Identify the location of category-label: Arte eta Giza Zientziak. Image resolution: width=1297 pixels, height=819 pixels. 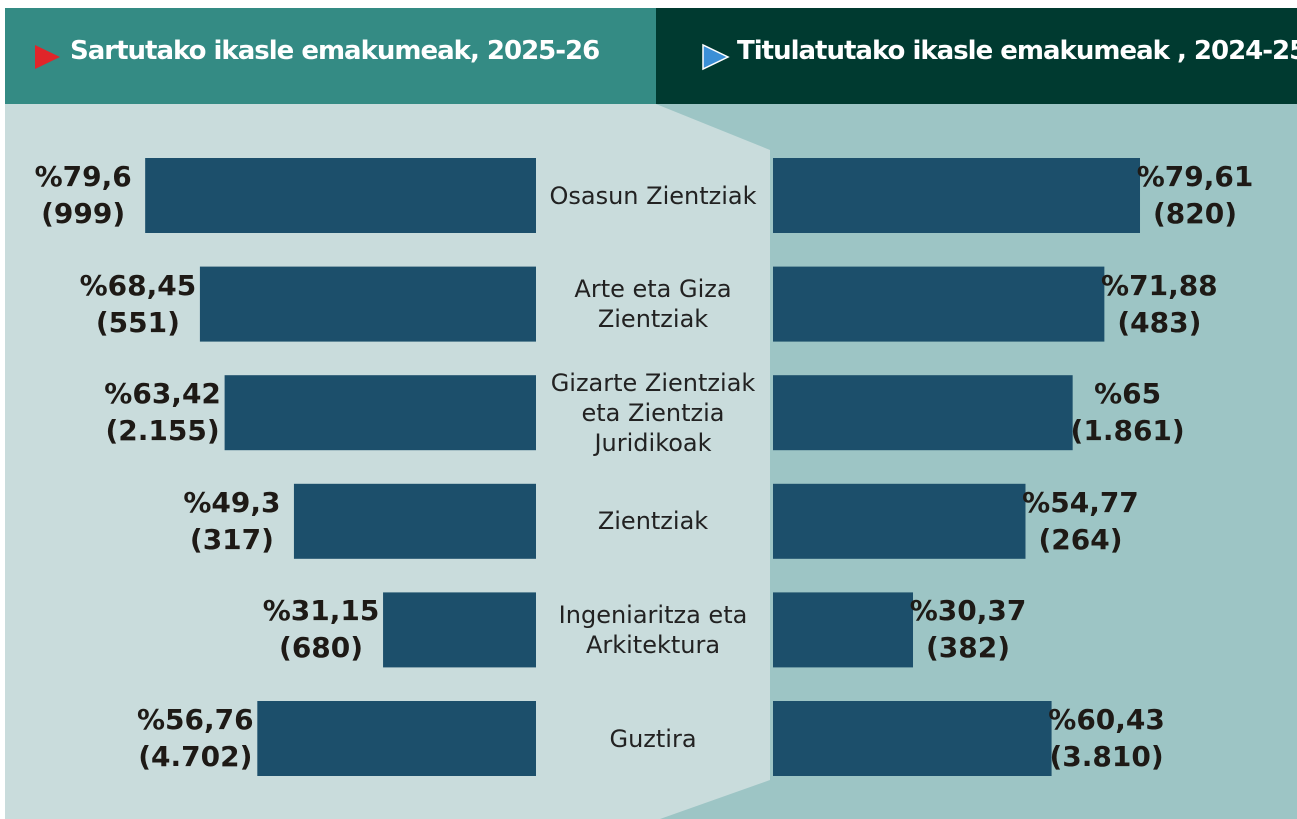
(653, 304).